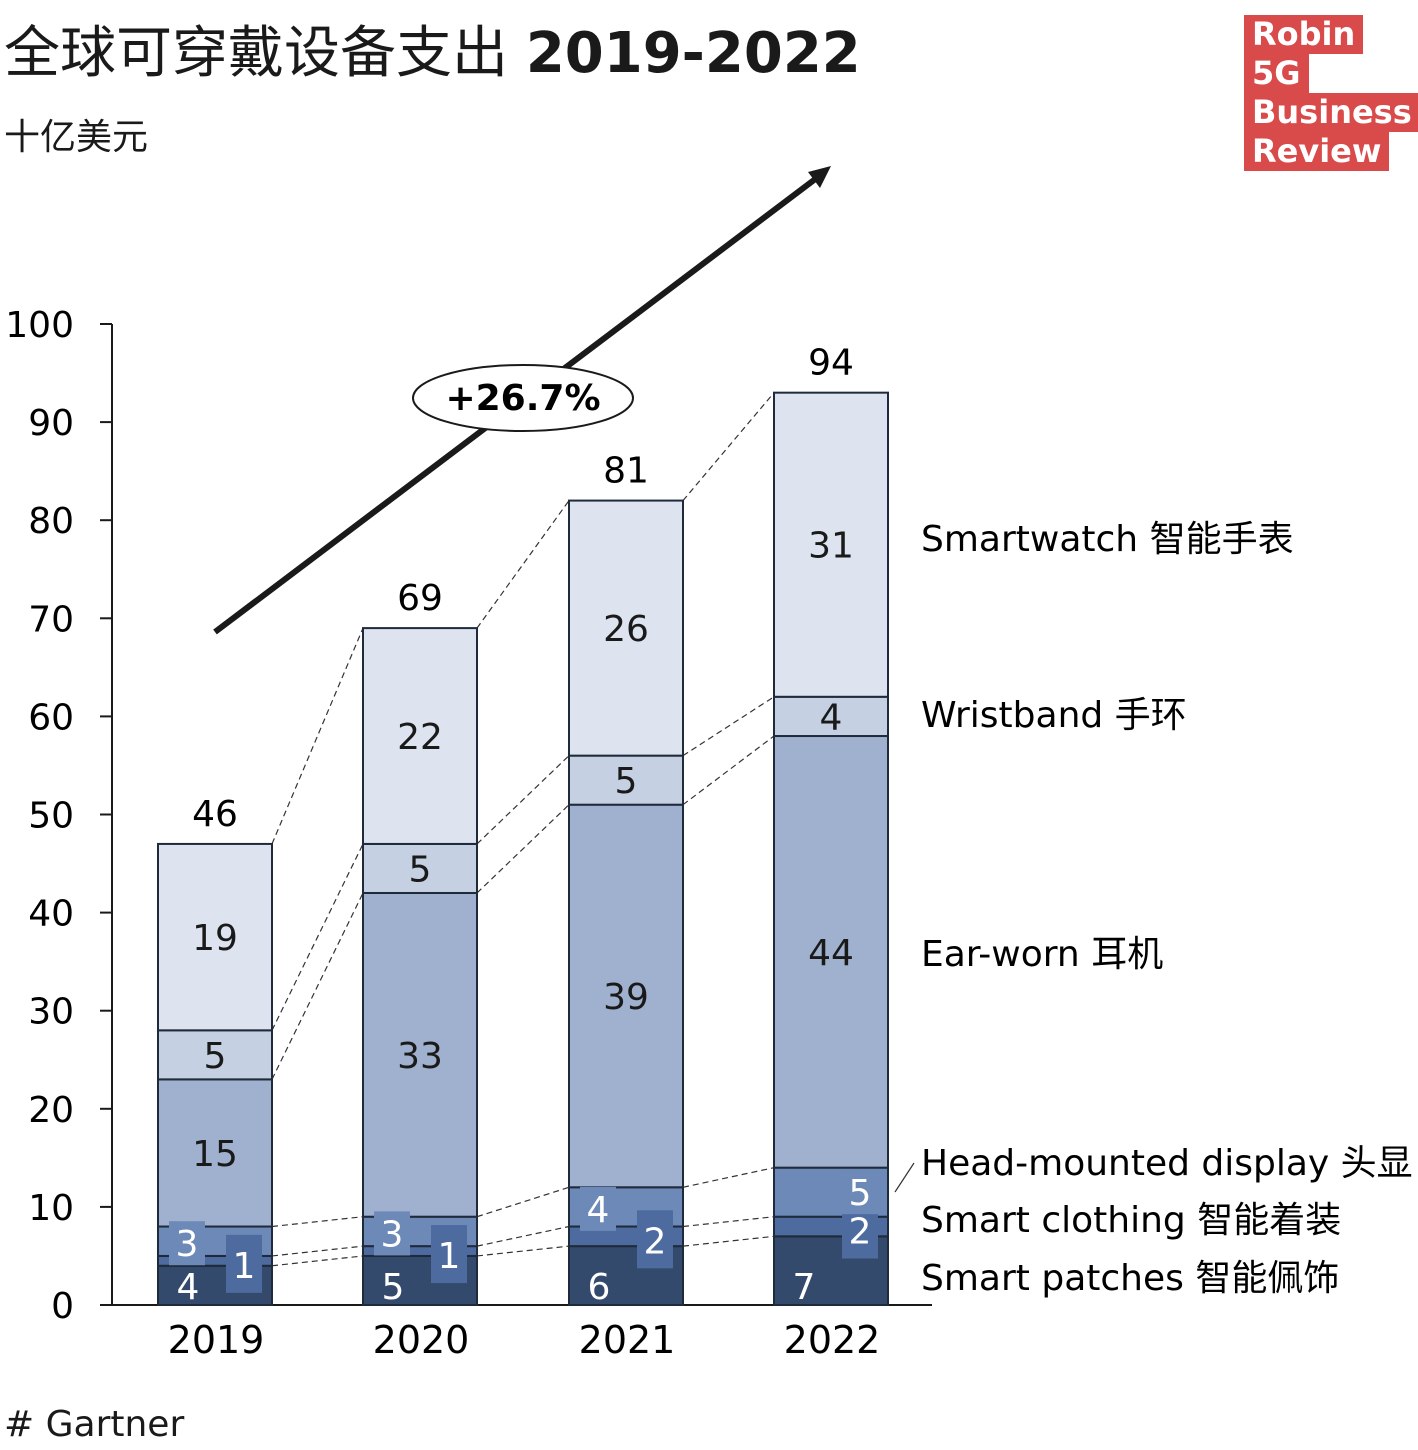 The height and width of the screenshot is (1450, 1418). I want to click on chart-subtitle: 十亿美元, so click(76, 137).